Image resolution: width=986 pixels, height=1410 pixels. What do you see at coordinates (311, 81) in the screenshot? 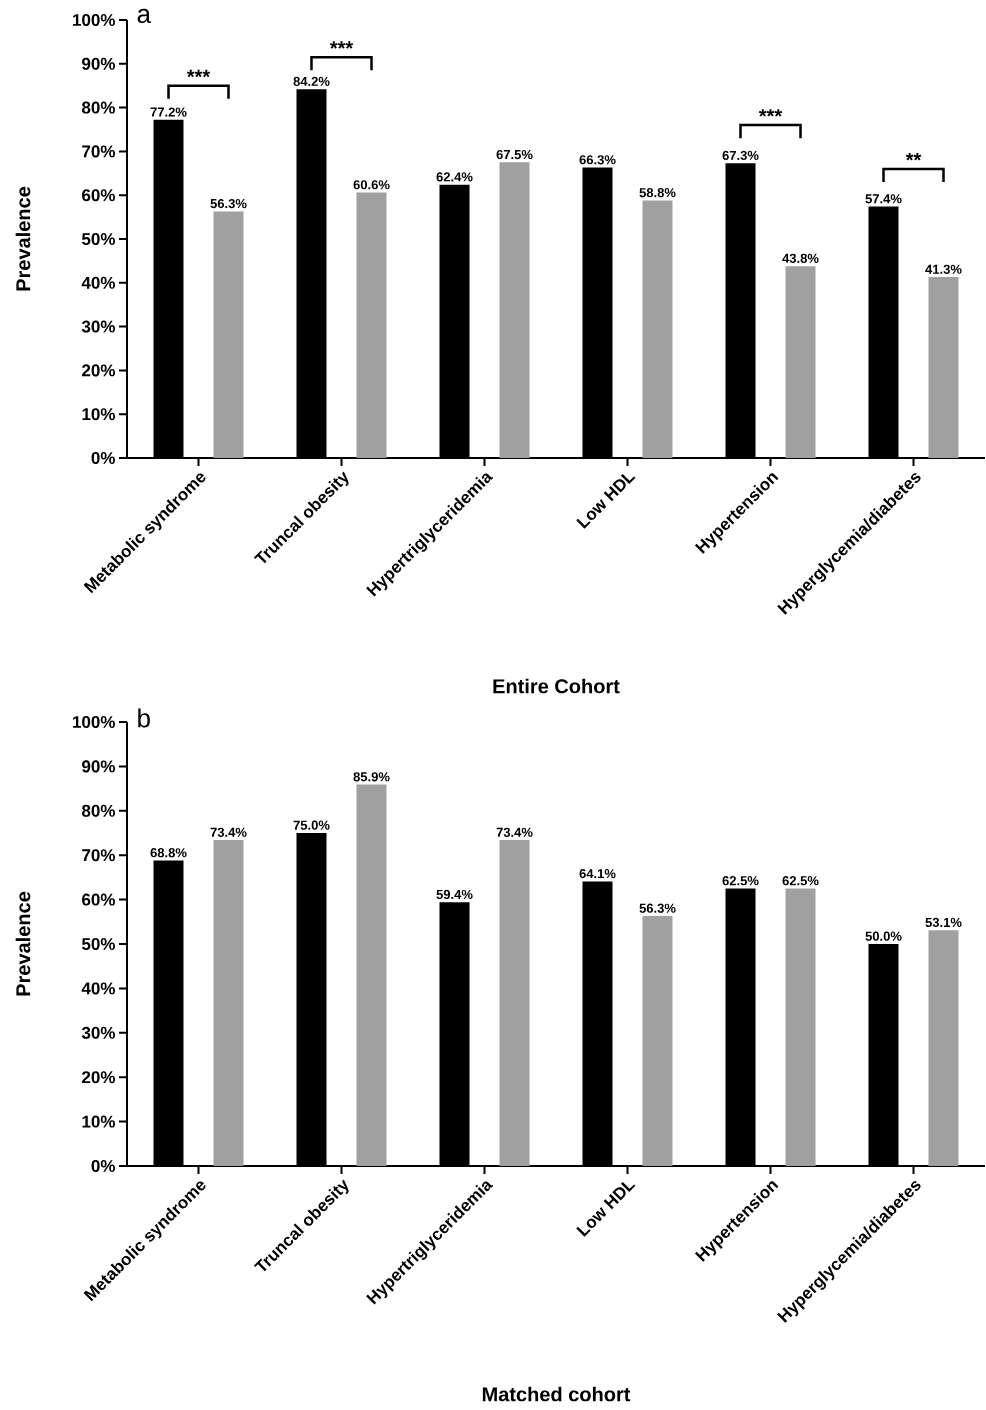
I see `data-label: 84.2%` at bounding box center [311, 81].